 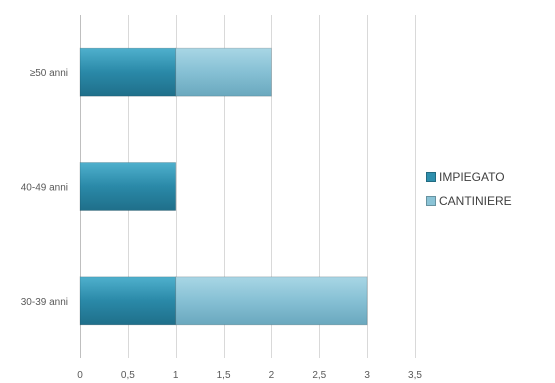 What do you see at coordinates (80, 375) in the screenshot?
I see `x-tick-label: 0` at bounding box center [80, 375].